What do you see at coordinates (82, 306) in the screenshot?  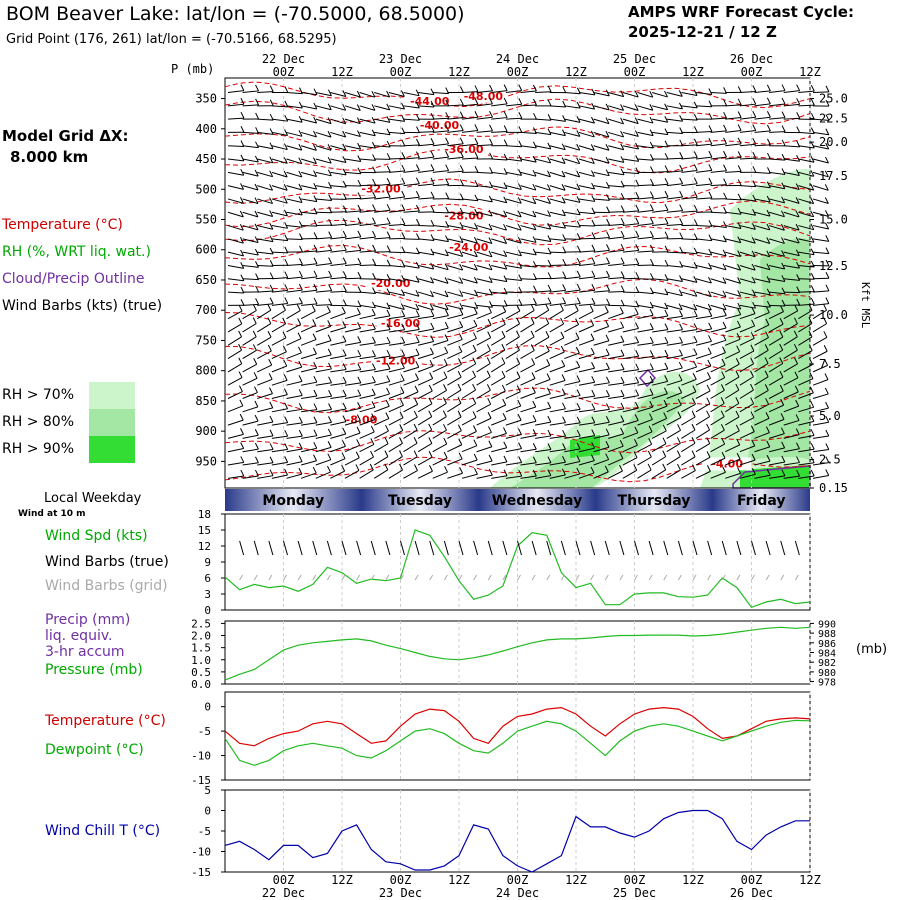 I see `legend-wind-barbs: Wind Barbs (kts) (true)` at bounding box center [82, 306].